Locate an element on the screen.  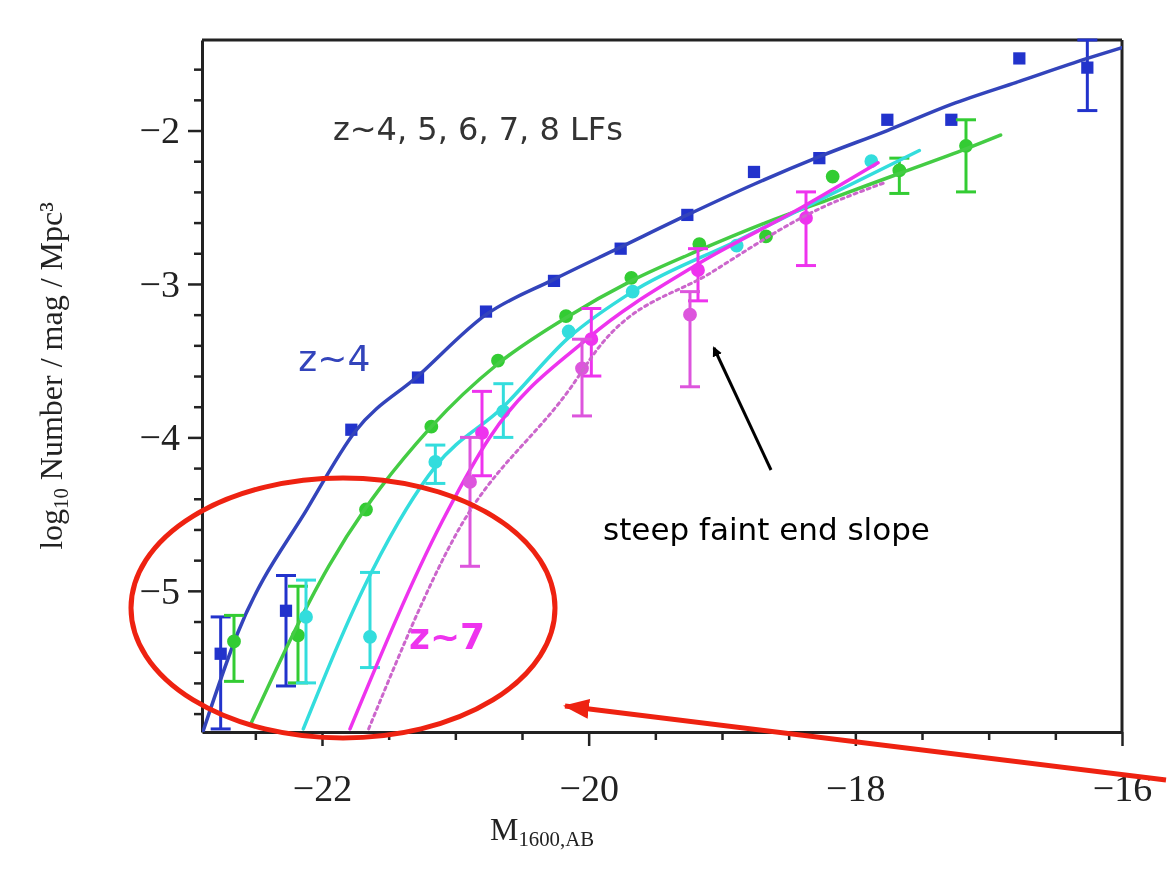
y-tick-label: −2 is located at coordinates (159, 130).